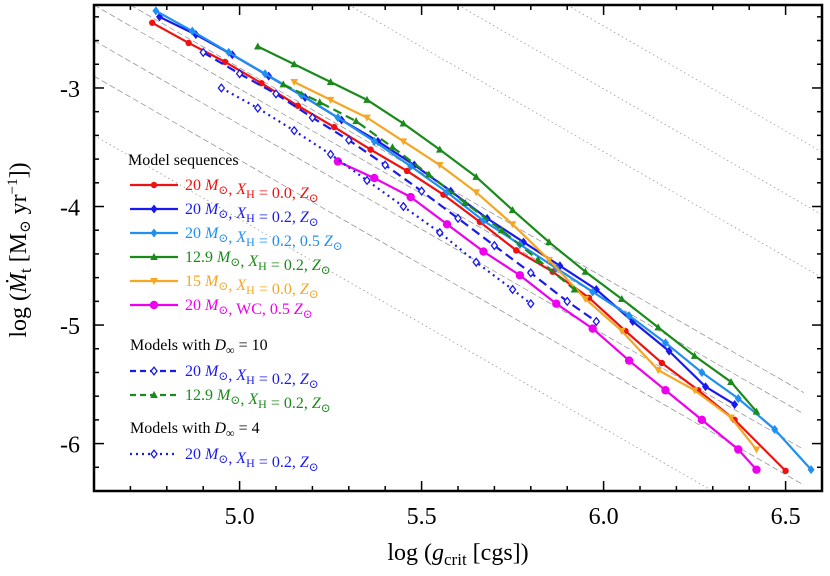 Image resolution: width=830 pixels, height=576 pixels. What do you see at coordinates (70, 209) in the screenshot?
I see `y-tick-label: -4` at bounding box center [70, 209].